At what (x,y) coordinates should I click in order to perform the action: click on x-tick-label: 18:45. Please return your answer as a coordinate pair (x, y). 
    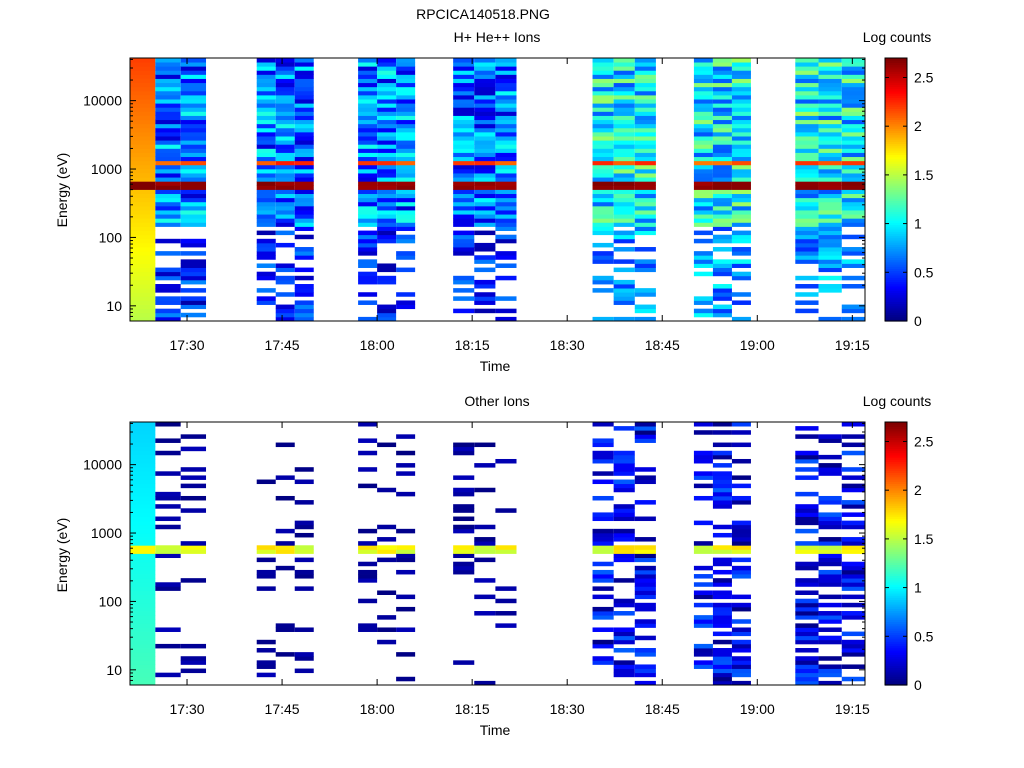
    Looking at the image, I should click on (662, 709).